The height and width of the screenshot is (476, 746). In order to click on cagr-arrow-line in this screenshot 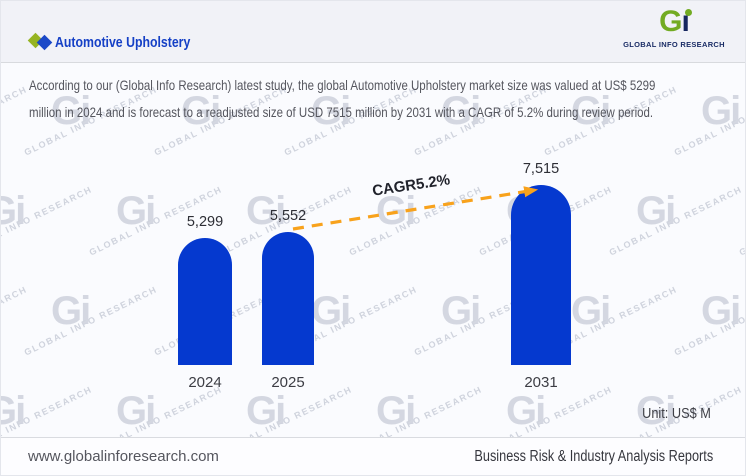, I will do `click(415, 208)`.